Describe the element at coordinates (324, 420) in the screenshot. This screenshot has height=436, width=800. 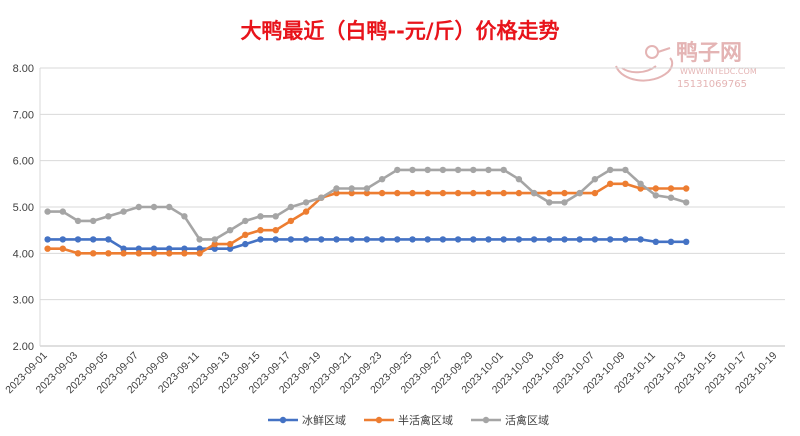
I see `legend-label: 冰鲜区域` at that location.